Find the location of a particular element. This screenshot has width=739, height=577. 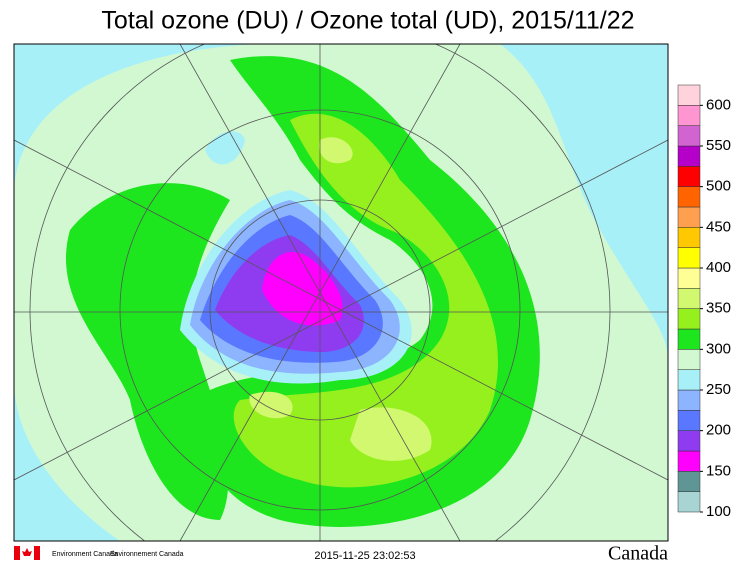

flag-leaf is located at coordinates (27, 552).